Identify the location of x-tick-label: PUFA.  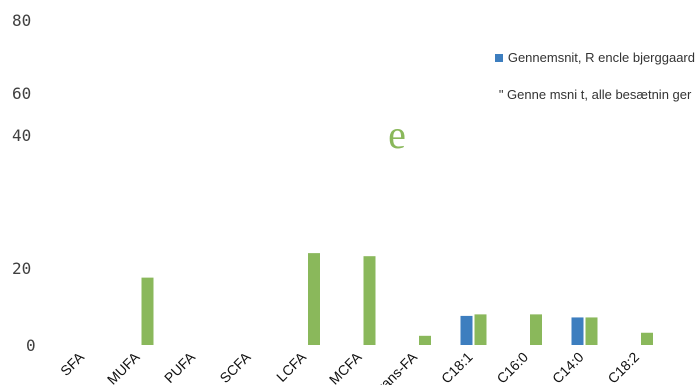
(180, 366).